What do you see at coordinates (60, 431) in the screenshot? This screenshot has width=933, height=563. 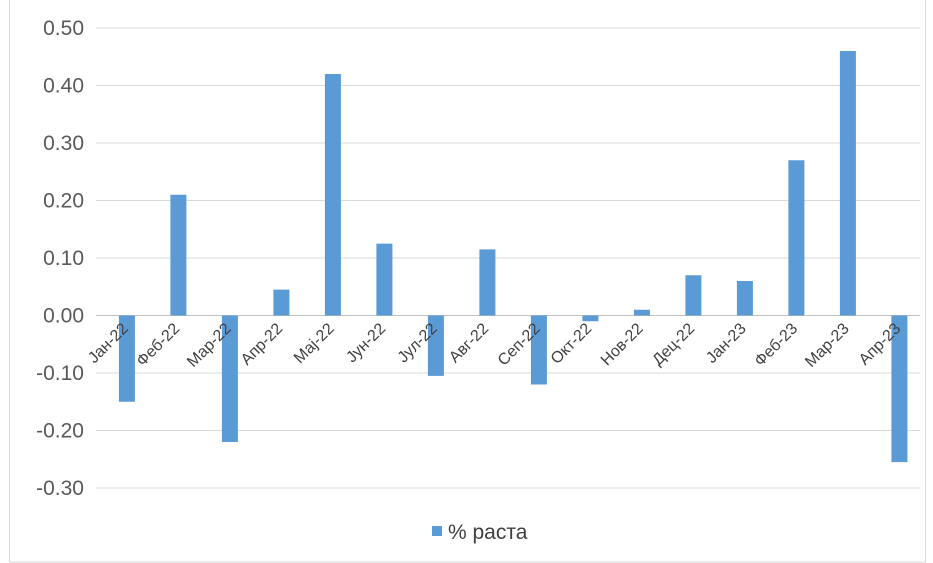 I see `y-tick-label: -0.20` at bounding box center [60, 431].